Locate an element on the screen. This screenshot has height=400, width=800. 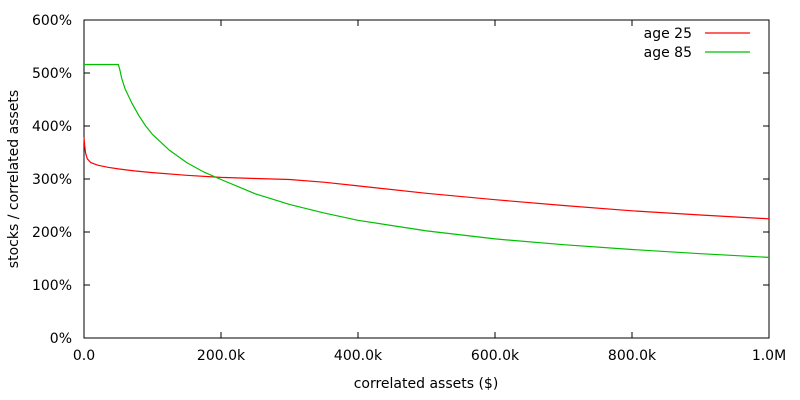
y-axis-label: stocks / correlated assets is located at coordinates (14, 179).